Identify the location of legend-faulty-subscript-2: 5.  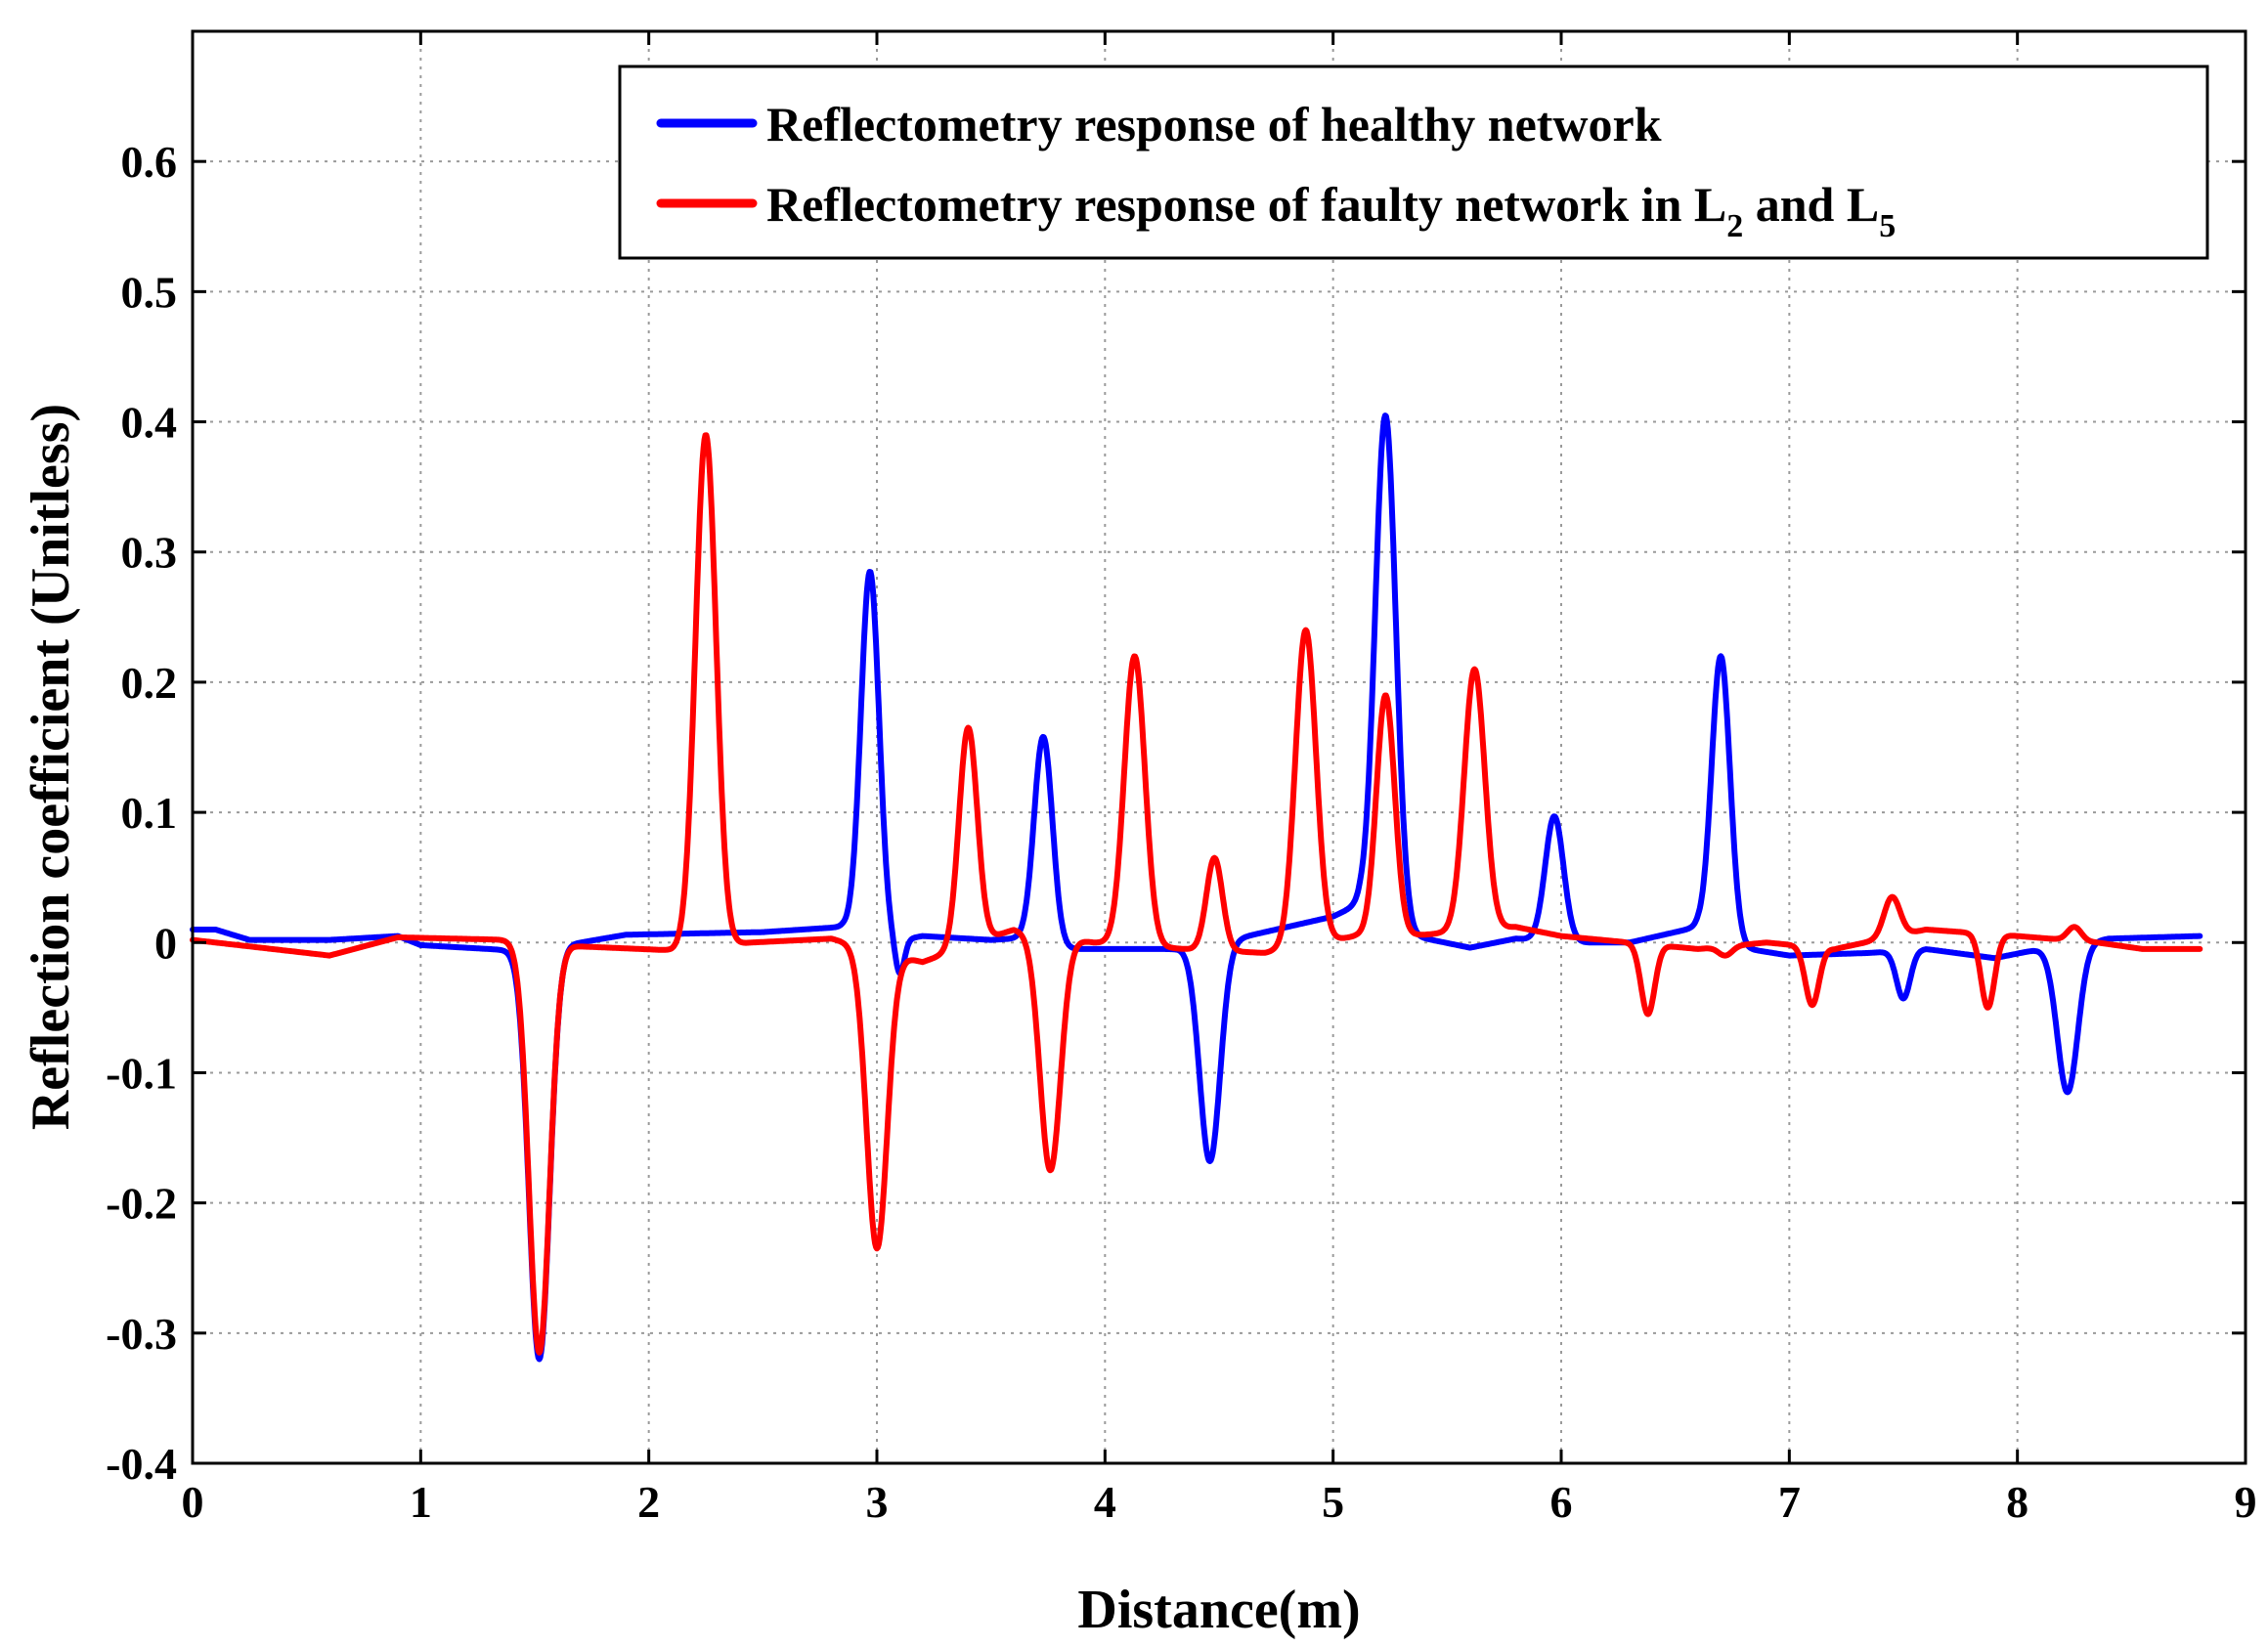
(1887, 226).